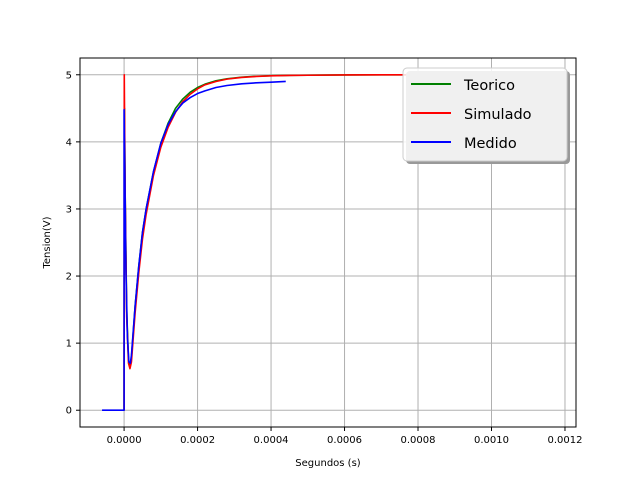 This screenshot has height=484, width=640. What do you see at coordinates (197, 440) in the screenshot?
I see `x-tick-label: 0.0002` at bounding box center [197, 440].